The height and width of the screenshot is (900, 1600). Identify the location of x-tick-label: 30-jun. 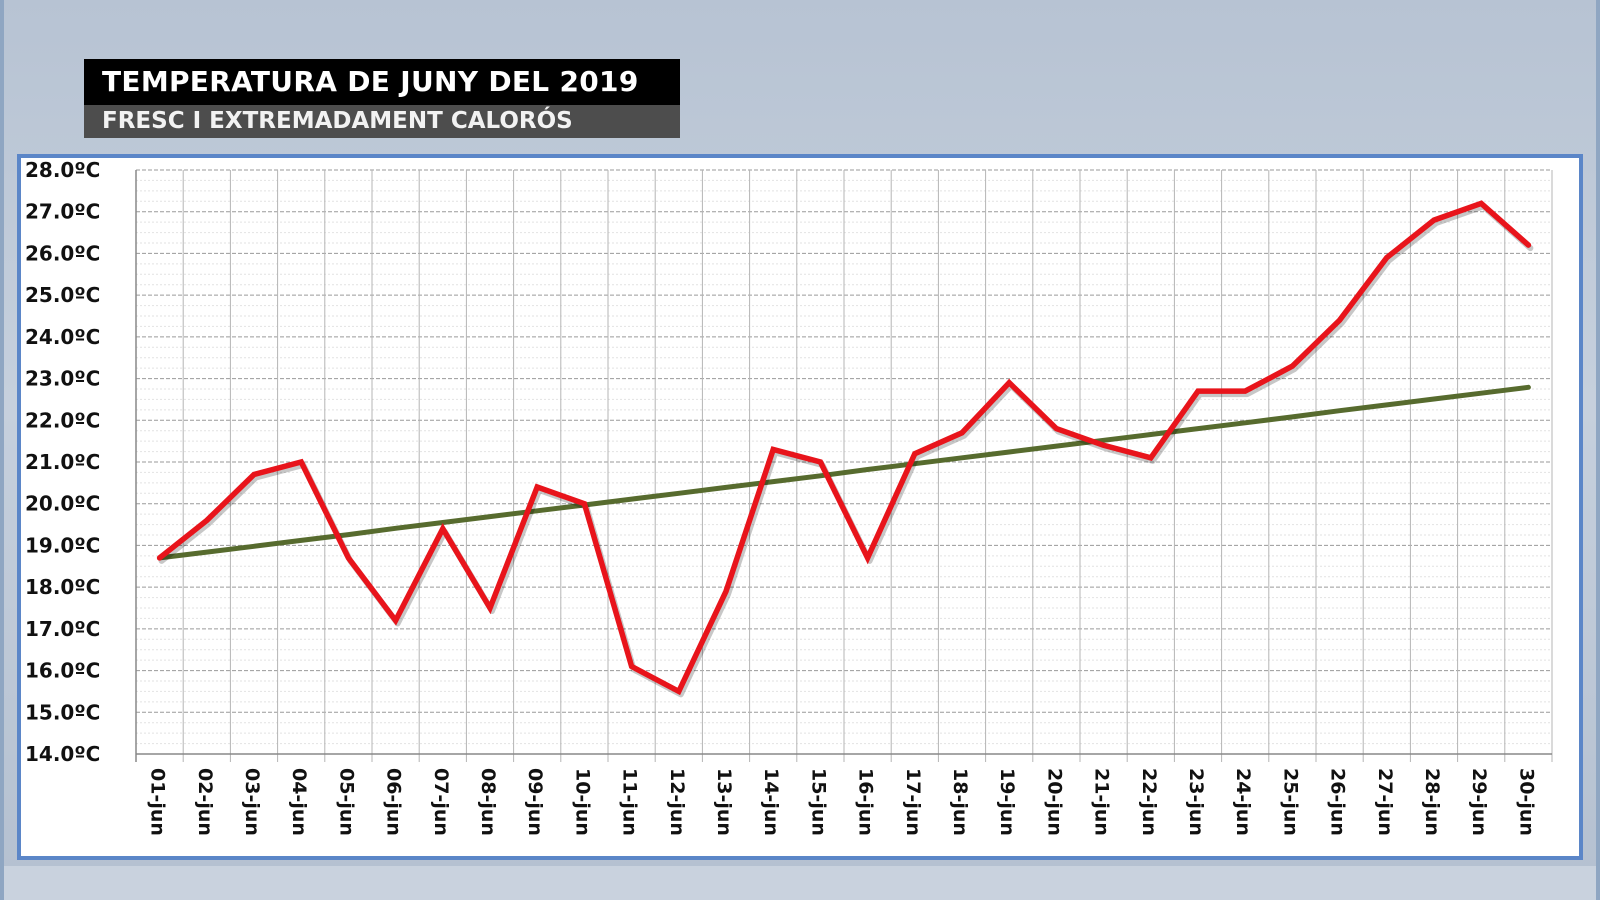
(1526, 802).